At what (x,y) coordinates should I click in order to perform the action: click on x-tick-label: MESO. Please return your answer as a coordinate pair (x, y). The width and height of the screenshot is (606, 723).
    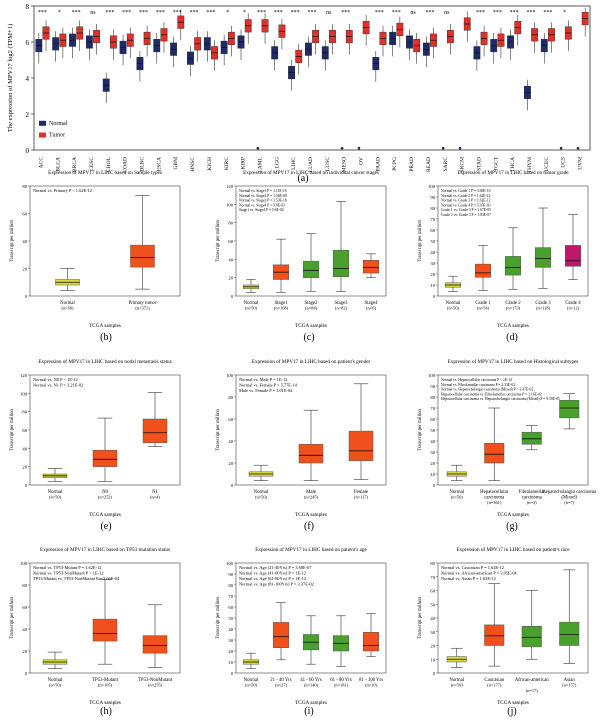
    Looking at the image, I should click on (345, 164).